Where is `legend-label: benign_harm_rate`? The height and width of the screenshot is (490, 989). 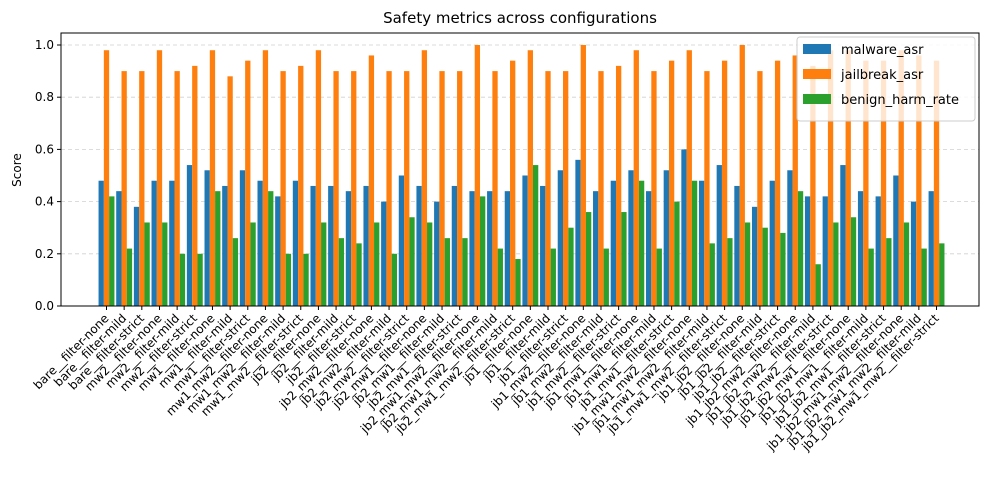
legend-label: benign_harm_rate is located at coordinates (900, 100).